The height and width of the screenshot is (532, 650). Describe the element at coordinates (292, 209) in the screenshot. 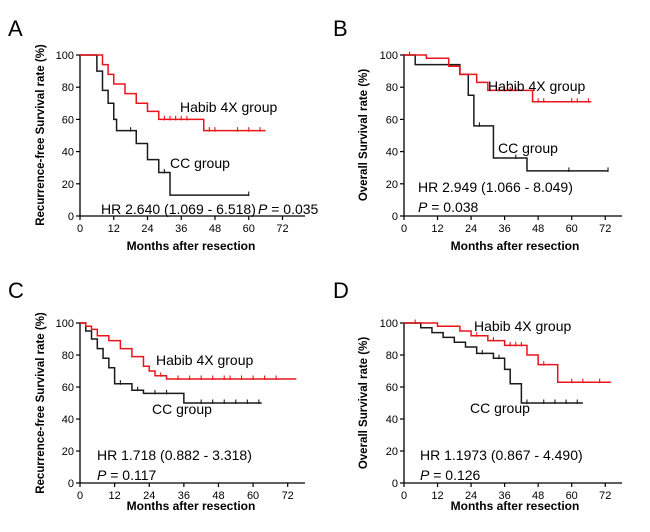

I see `p-value-number: = 0.035` at that location.